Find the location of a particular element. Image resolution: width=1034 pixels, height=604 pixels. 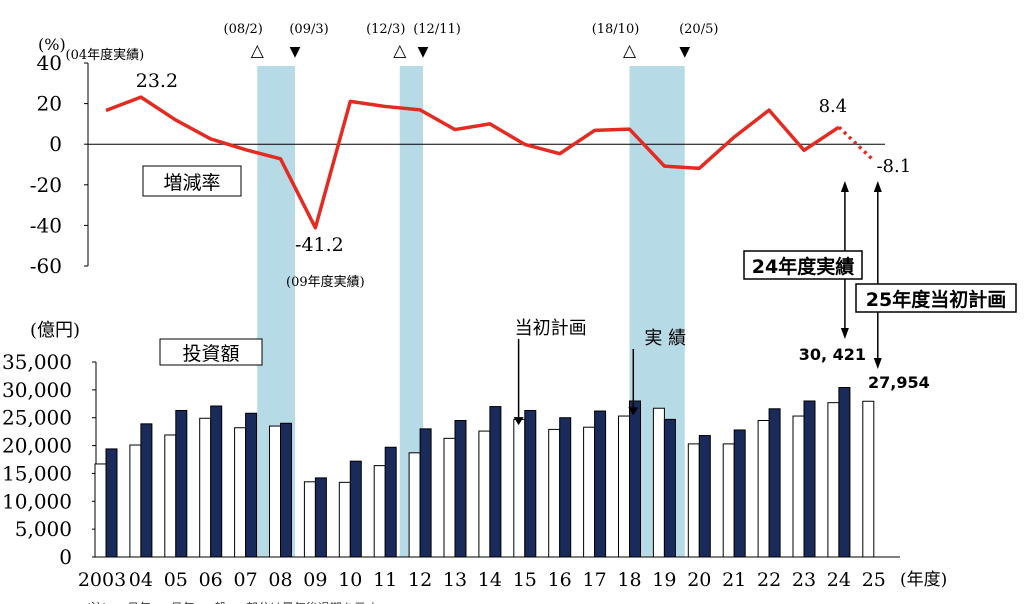

growth-y-tick-label-1: 20 is located at coordinates (49, 104).